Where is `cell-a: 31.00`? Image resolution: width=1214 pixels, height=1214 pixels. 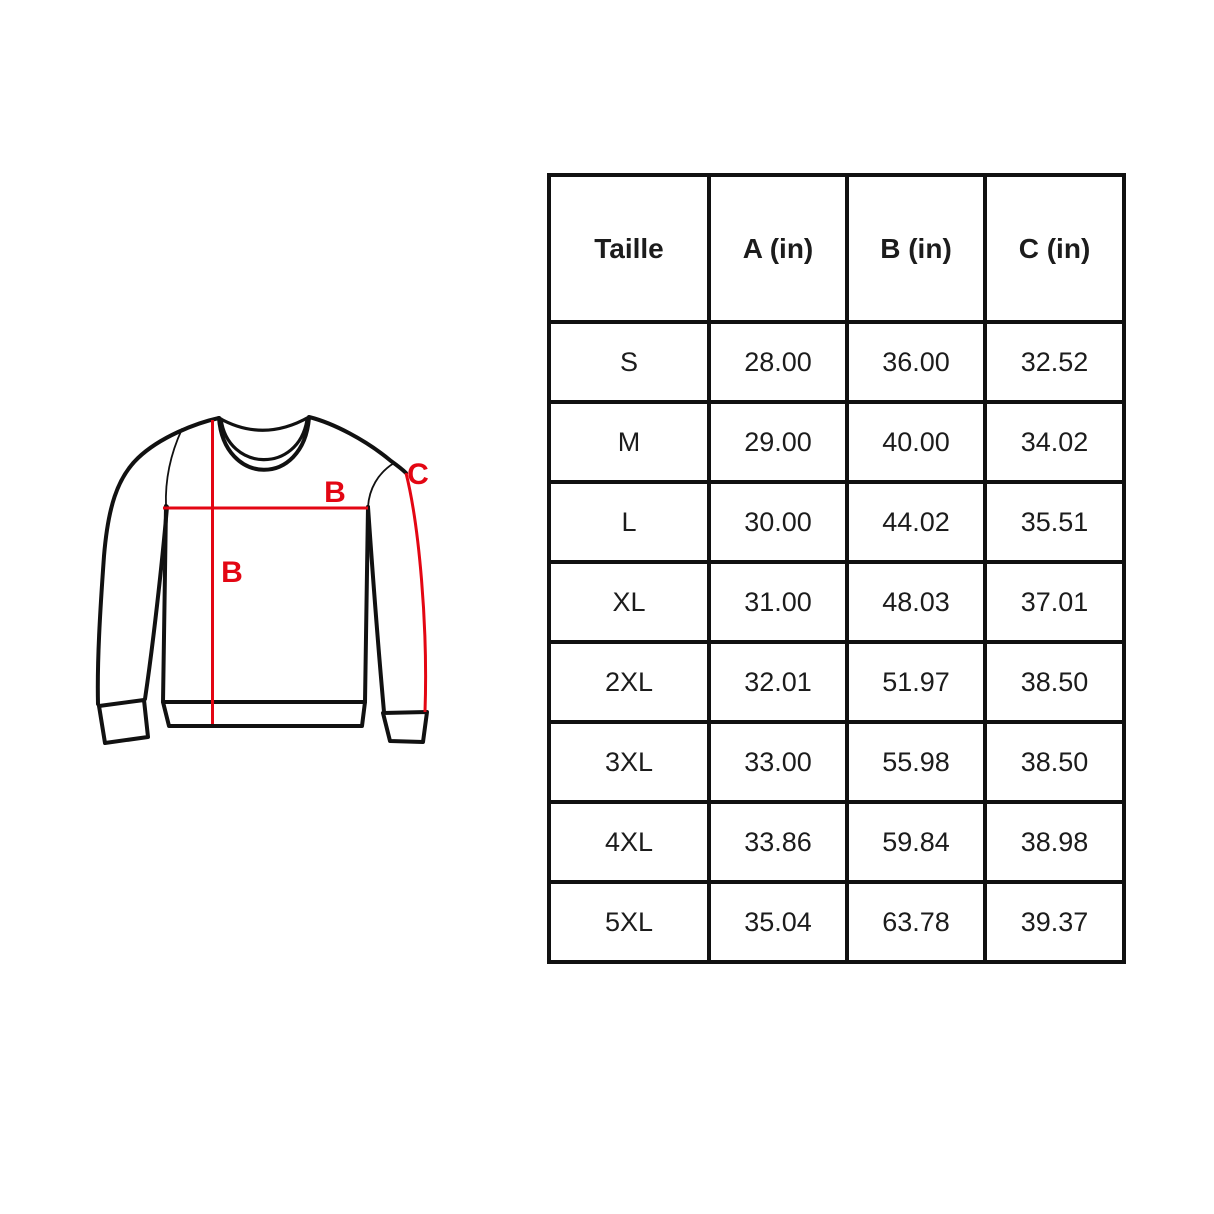 cell-a: 31.00 is located at coordinates (778, 602).